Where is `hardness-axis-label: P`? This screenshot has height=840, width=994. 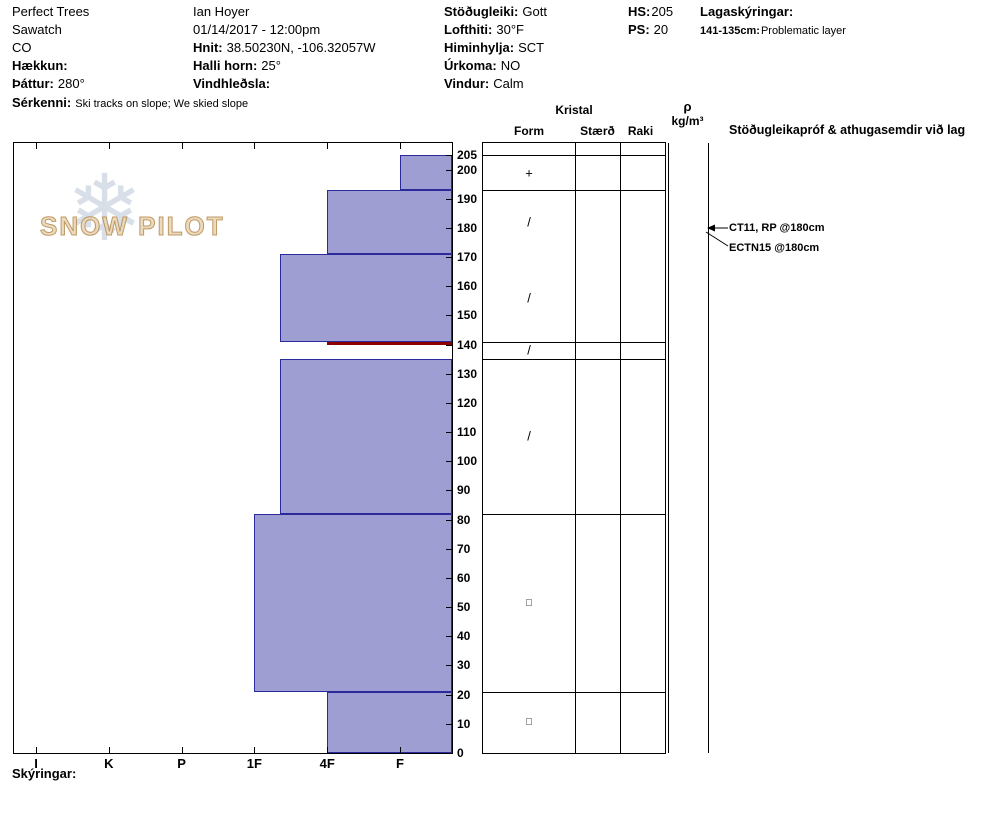
hardness-axis-label: P is located at coordinates (181, 763).